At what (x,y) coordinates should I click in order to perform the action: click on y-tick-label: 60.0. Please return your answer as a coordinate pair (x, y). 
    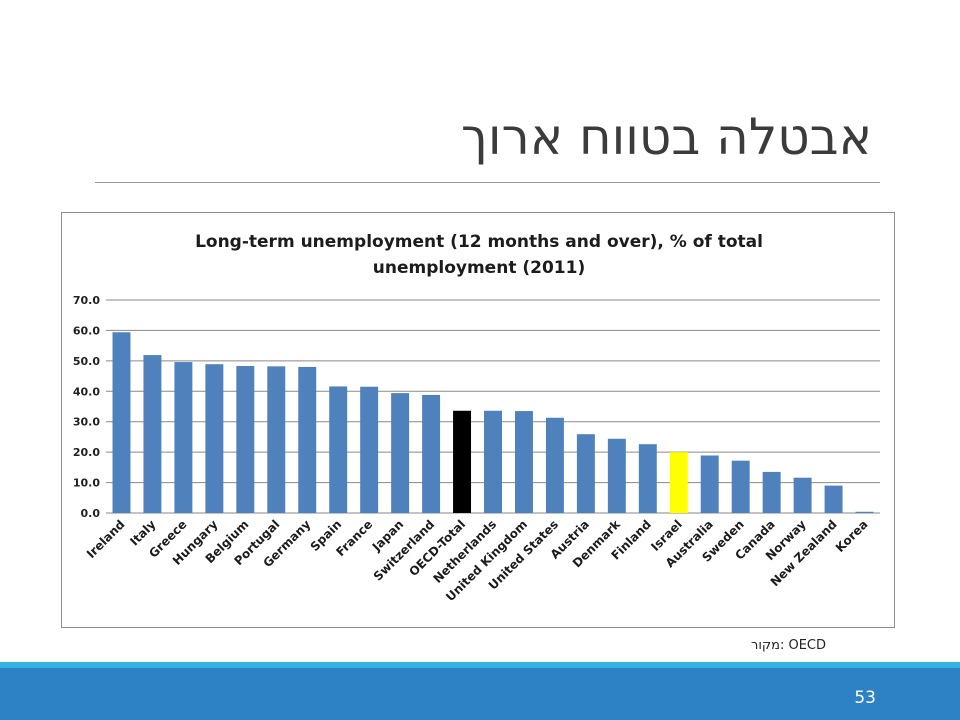
    Looking at the image, I should click on (86, 330).